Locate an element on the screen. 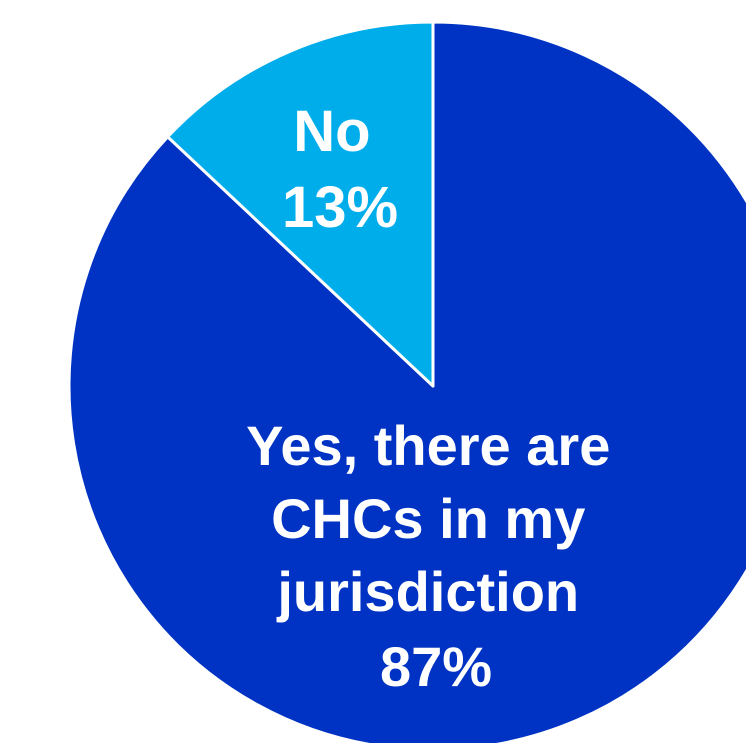 This screenshot has width=746, height=743. slice-value-yes: 87% is located at coordinates (436, 666).